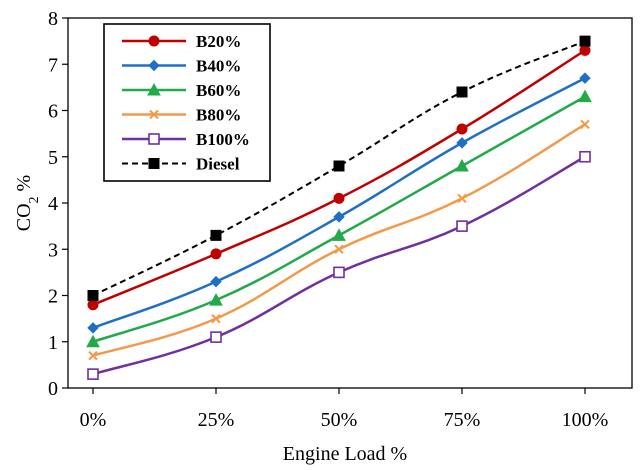 Image resolution: width=641 pixels, height=470 pixels. What do you see at coordinates (53, 297) in the screenshot?
I see `y-tick-label: 2` at bounding box center [53, 297].